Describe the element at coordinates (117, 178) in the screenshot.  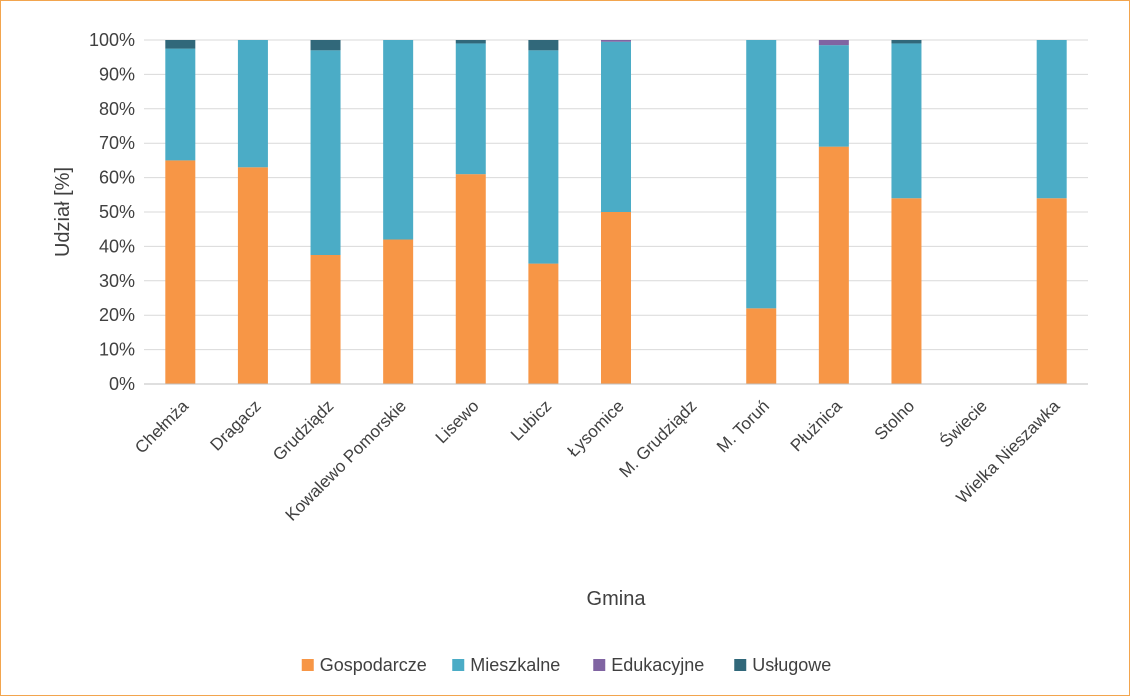
I see `y-tick-label: 60%` at that location.